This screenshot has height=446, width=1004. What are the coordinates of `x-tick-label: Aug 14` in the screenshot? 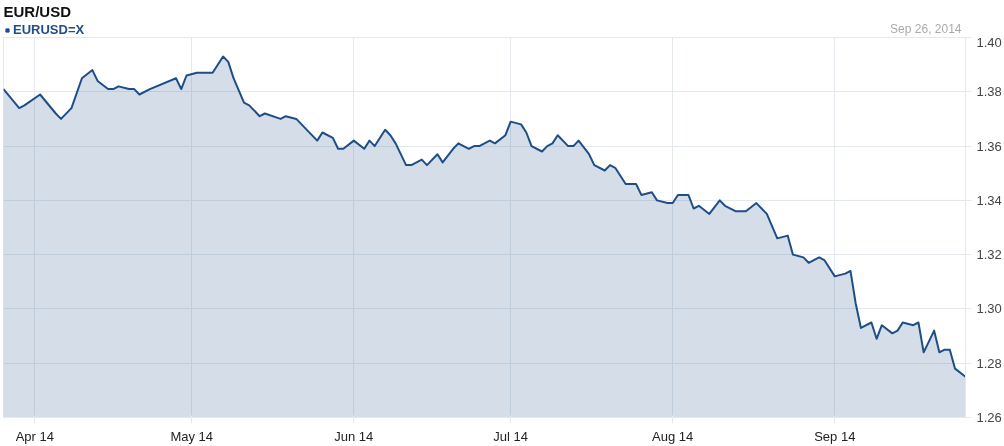 It's located at (673, 436).